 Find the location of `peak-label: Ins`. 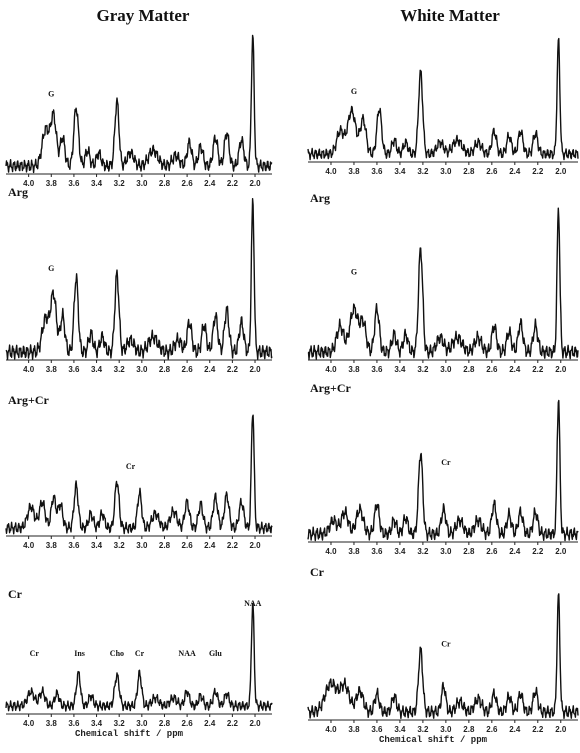

peak-label: Ins is located at coordinates (79, 653).